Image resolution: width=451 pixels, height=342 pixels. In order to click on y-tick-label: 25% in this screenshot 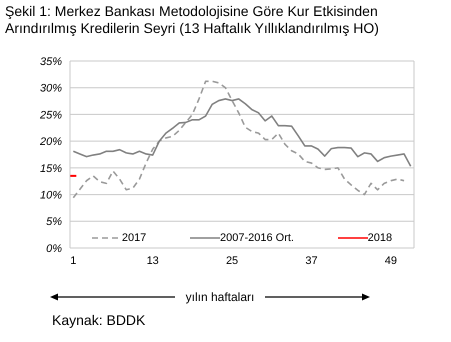, I will do `click(50, 115)`.